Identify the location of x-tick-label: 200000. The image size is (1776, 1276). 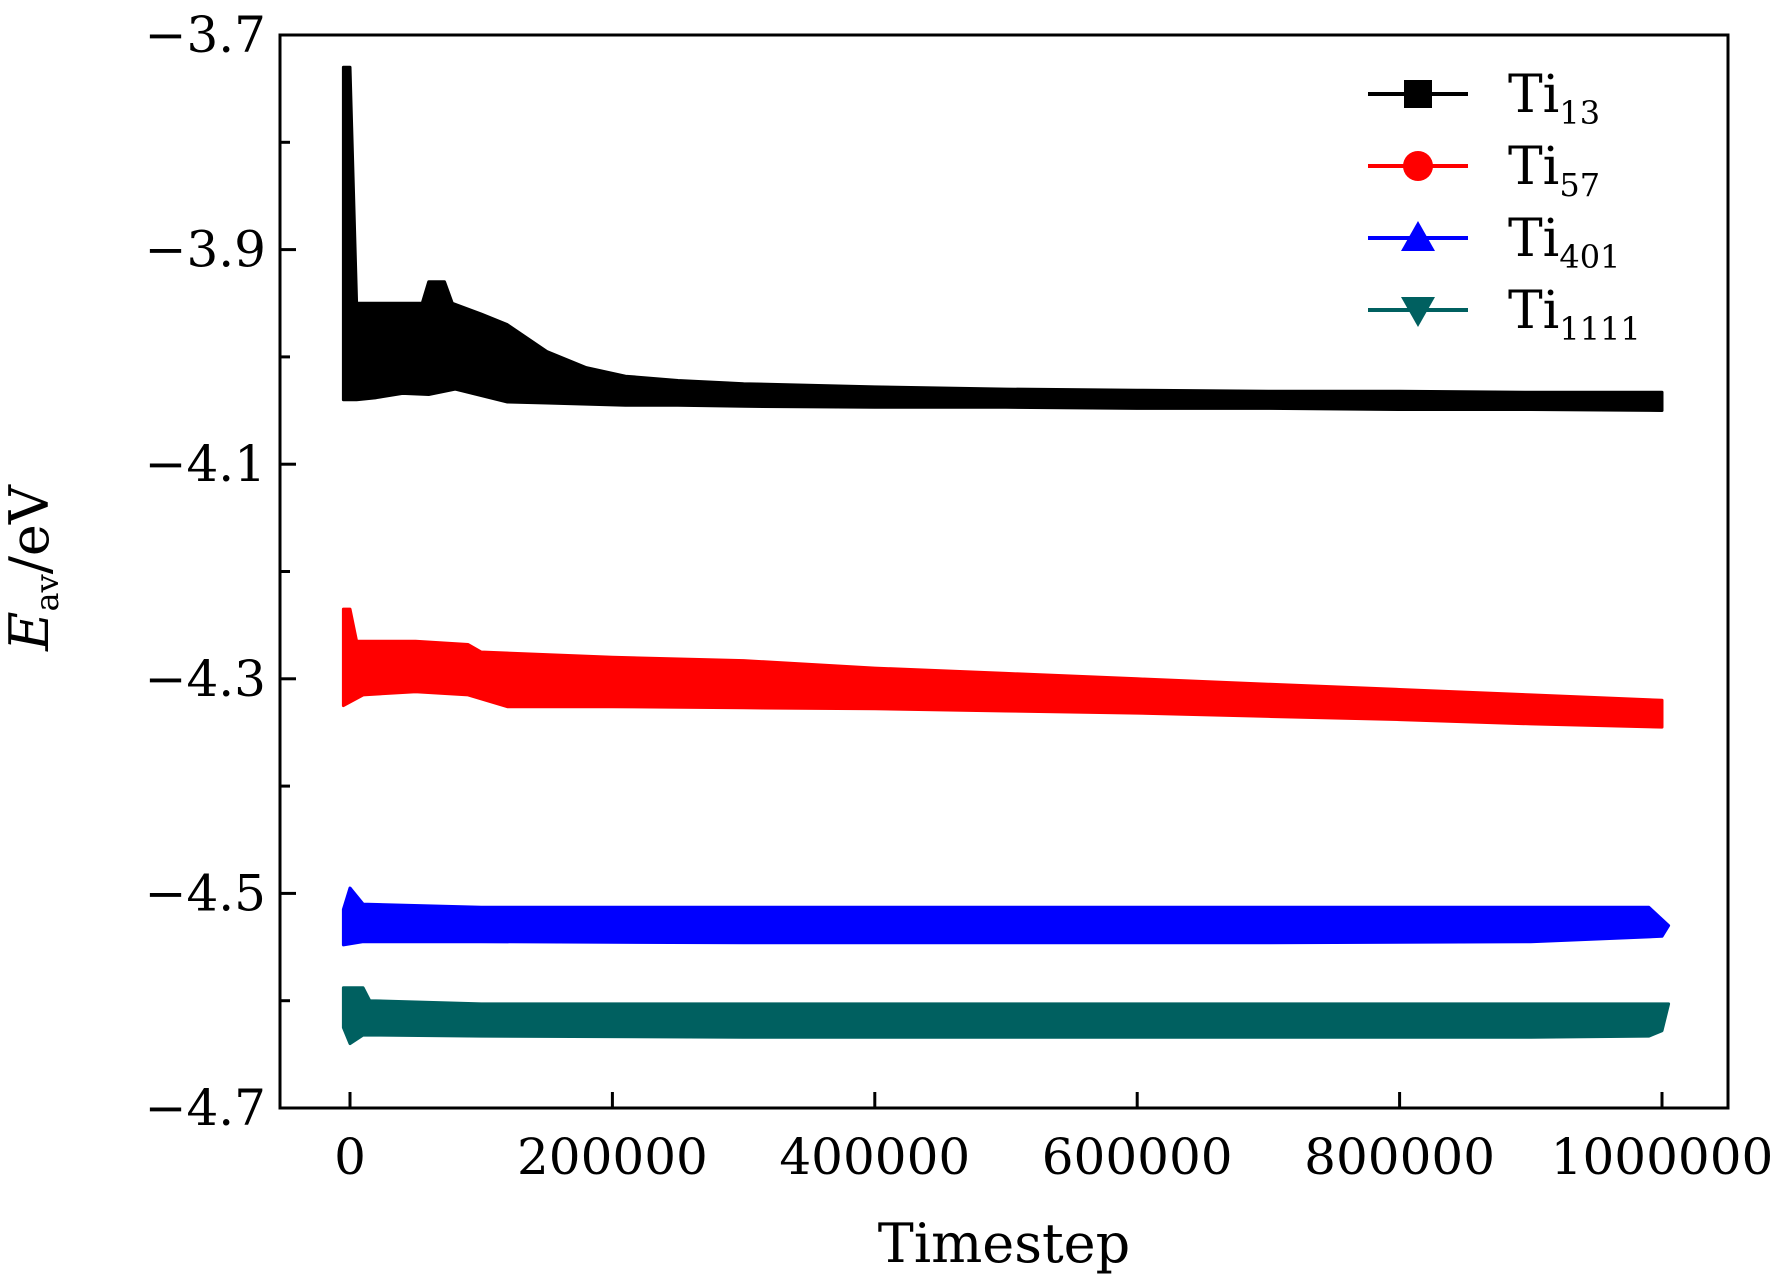
(612, 1157).